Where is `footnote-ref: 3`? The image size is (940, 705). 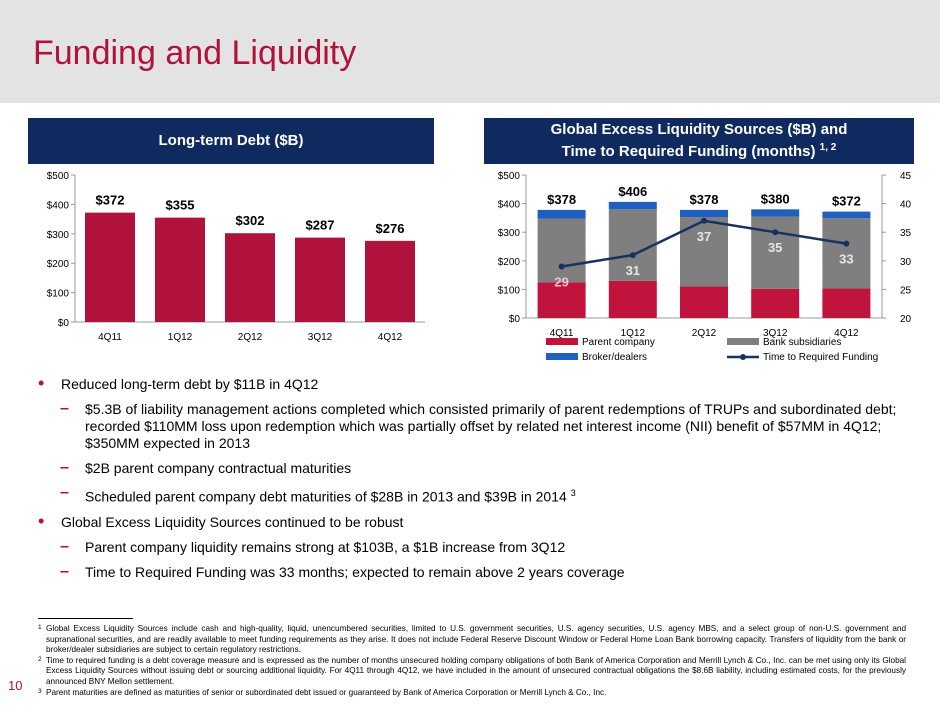
footnote-ref: 3 is located at coordinates (573, 493).